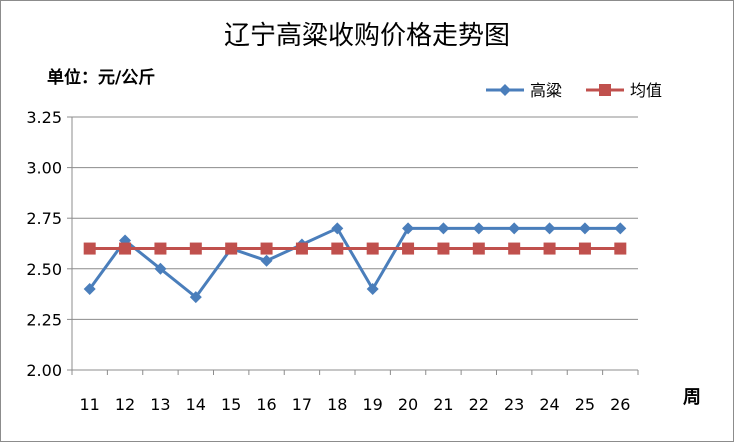  I want to click on x-tick-label: 24, so click(549, 404).